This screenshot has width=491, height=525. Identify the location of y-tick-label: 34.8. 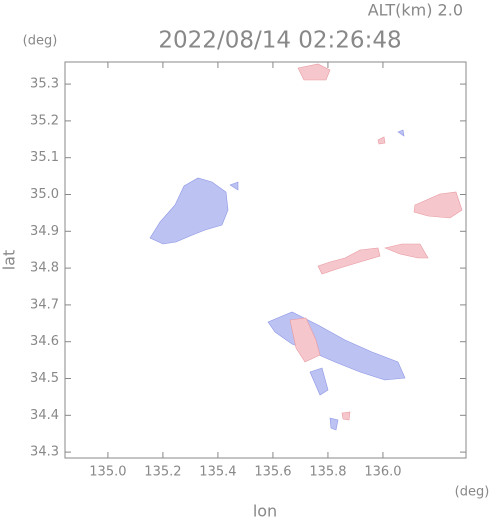
(44, 268).